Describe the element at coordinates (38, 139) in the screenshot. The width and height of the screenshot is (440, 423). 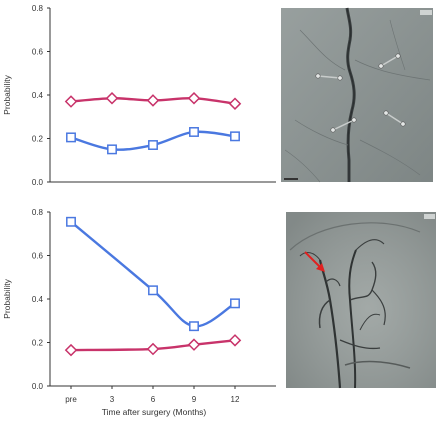
I see `top-y-tick-label: 0.2` at that location.